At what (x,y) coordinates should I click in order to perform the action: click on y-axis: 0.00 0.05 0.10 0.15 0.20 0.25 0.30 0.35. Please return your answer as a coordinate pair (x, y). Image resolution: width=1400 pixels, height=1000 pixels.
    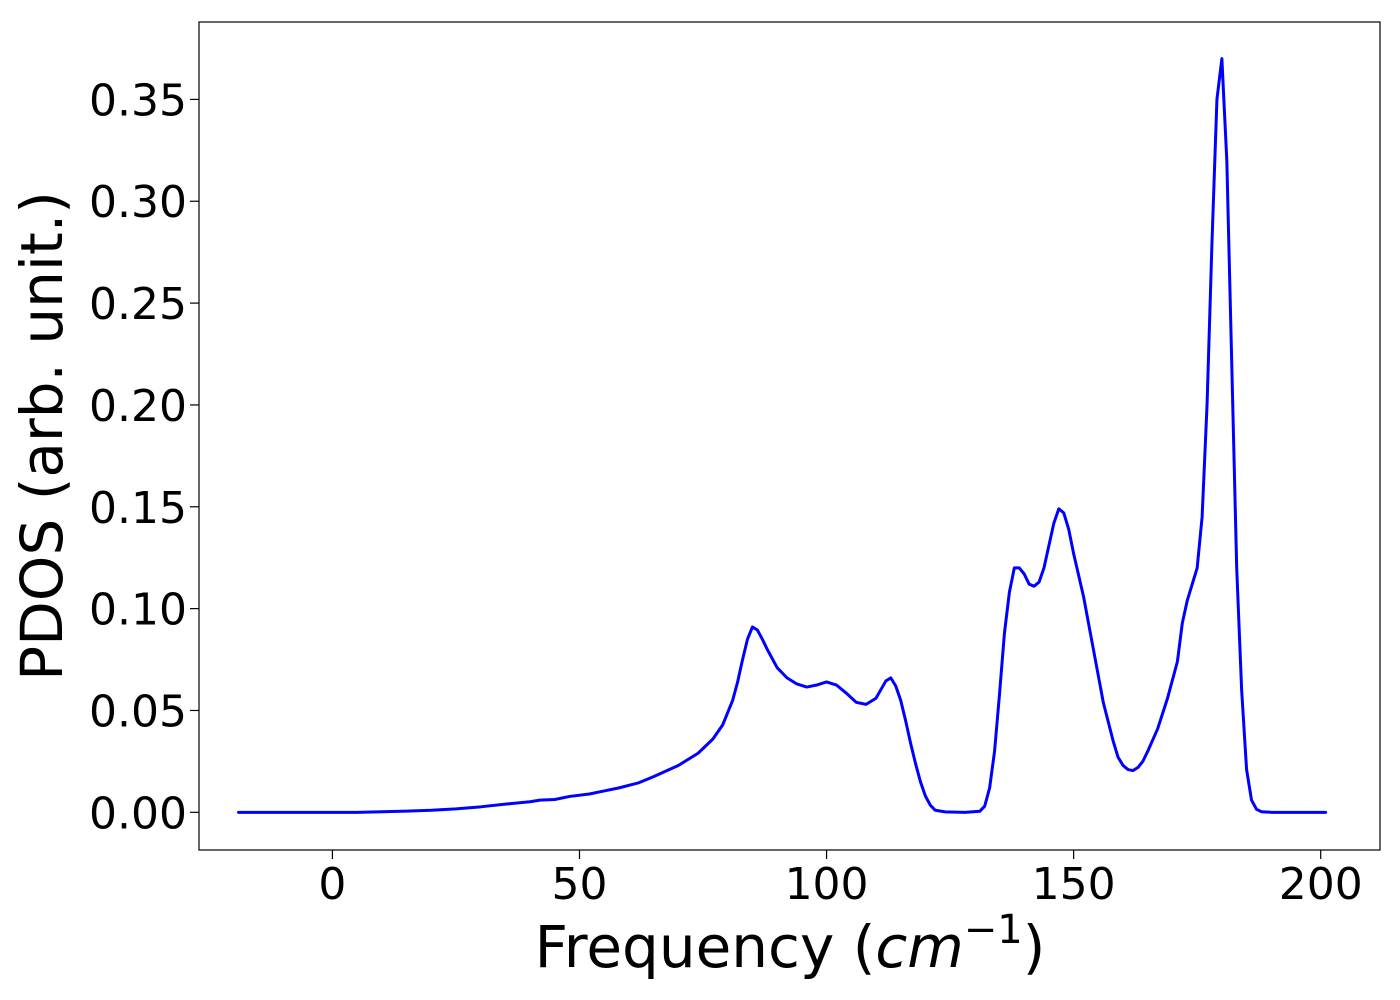
    Looking at the image, I should click on (144, 457).